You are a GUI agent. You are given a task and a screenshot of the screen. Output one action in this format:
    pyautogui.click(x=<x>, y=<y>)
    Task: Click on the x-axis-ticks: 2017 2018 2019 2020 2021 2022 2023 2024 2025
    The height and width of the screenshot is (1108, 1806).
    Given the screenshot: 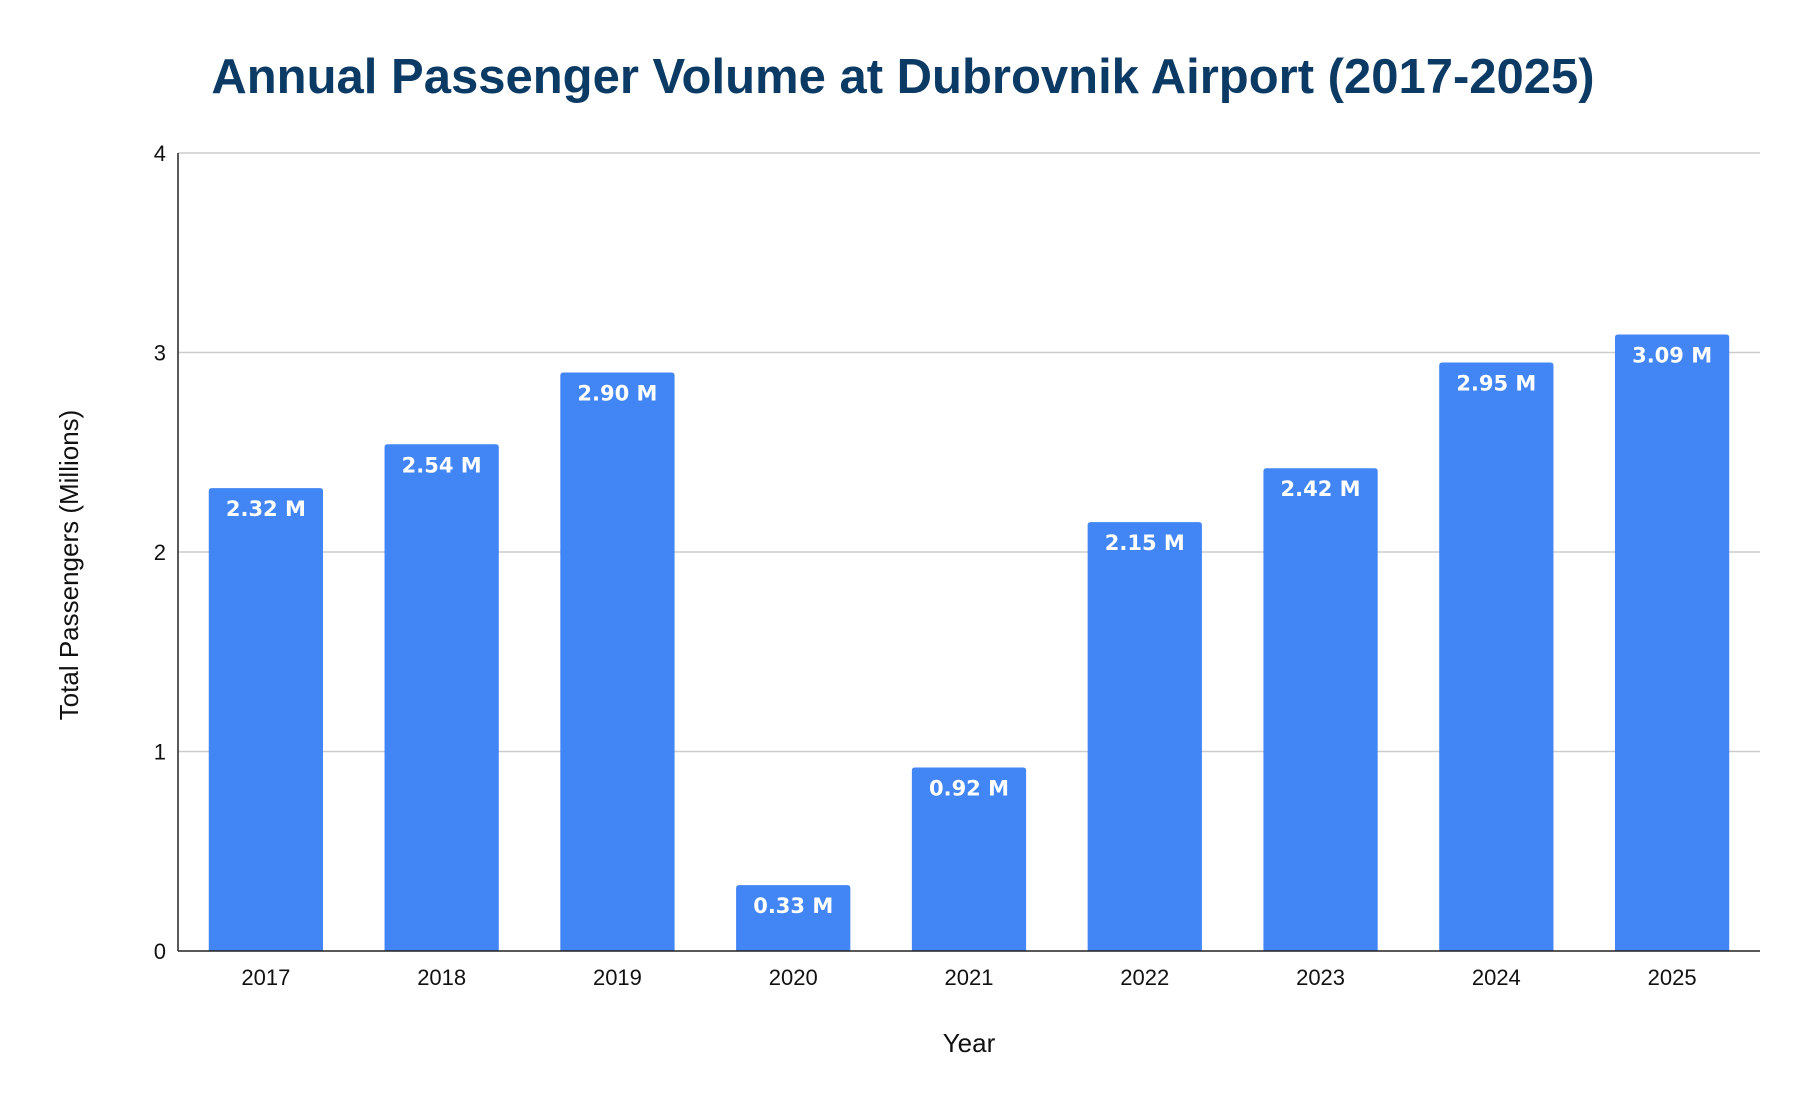 What is the action you would take?
    pyautogui.click(x=968, y=977)
    